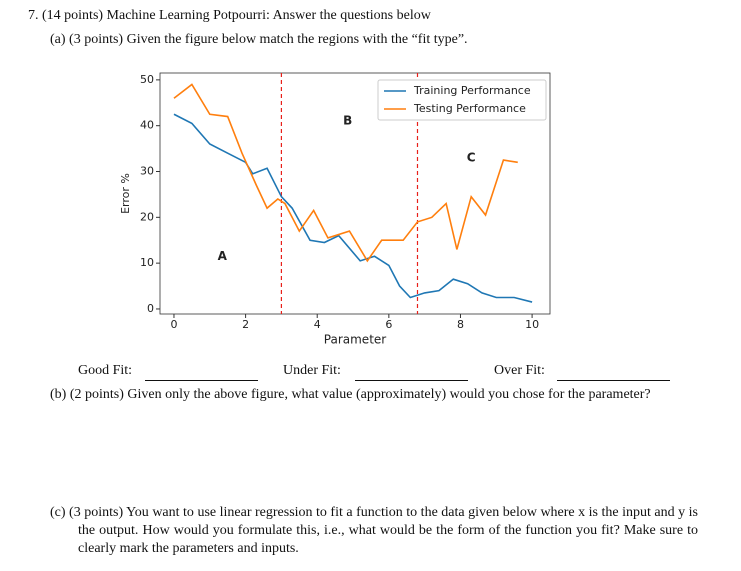 This screenshot has height=571, width=741. Describe the element at coordinates (147, 216) in the screenshot. I see `y-tick-label: 20` at that location.